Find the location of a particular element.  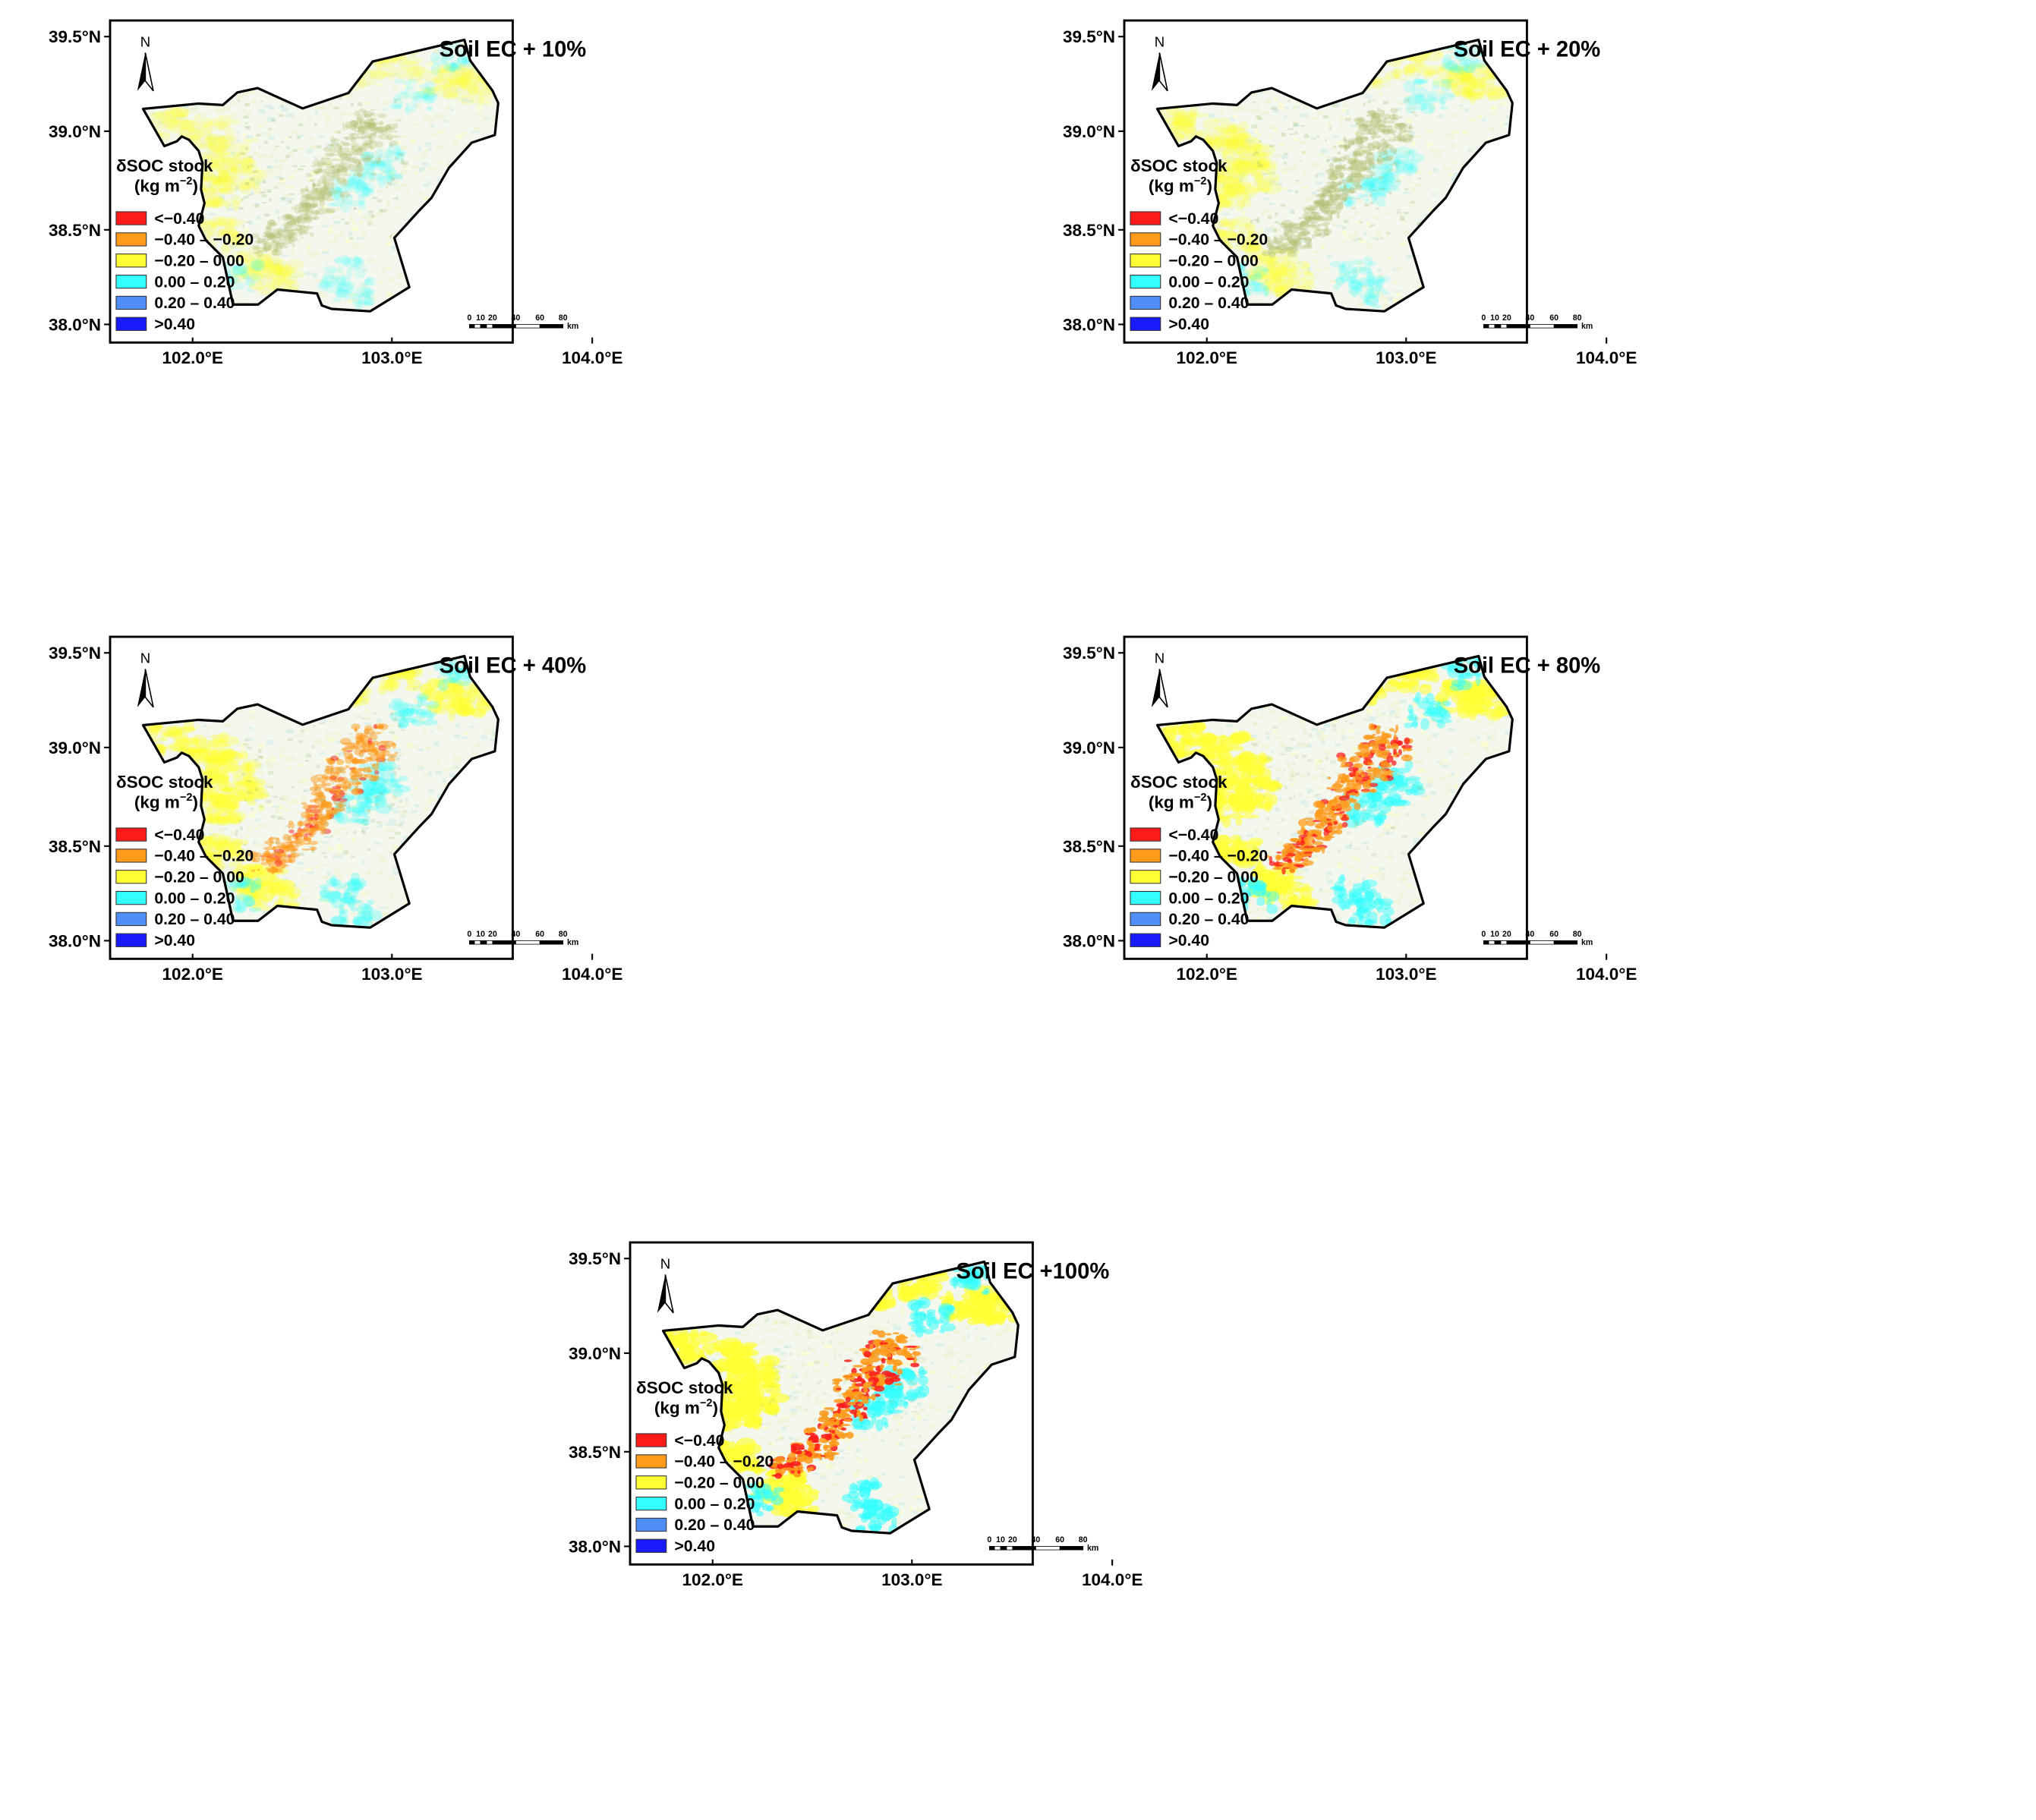

legend-label: −0.20 – 0.00 is located at coordinates (1213, 877).